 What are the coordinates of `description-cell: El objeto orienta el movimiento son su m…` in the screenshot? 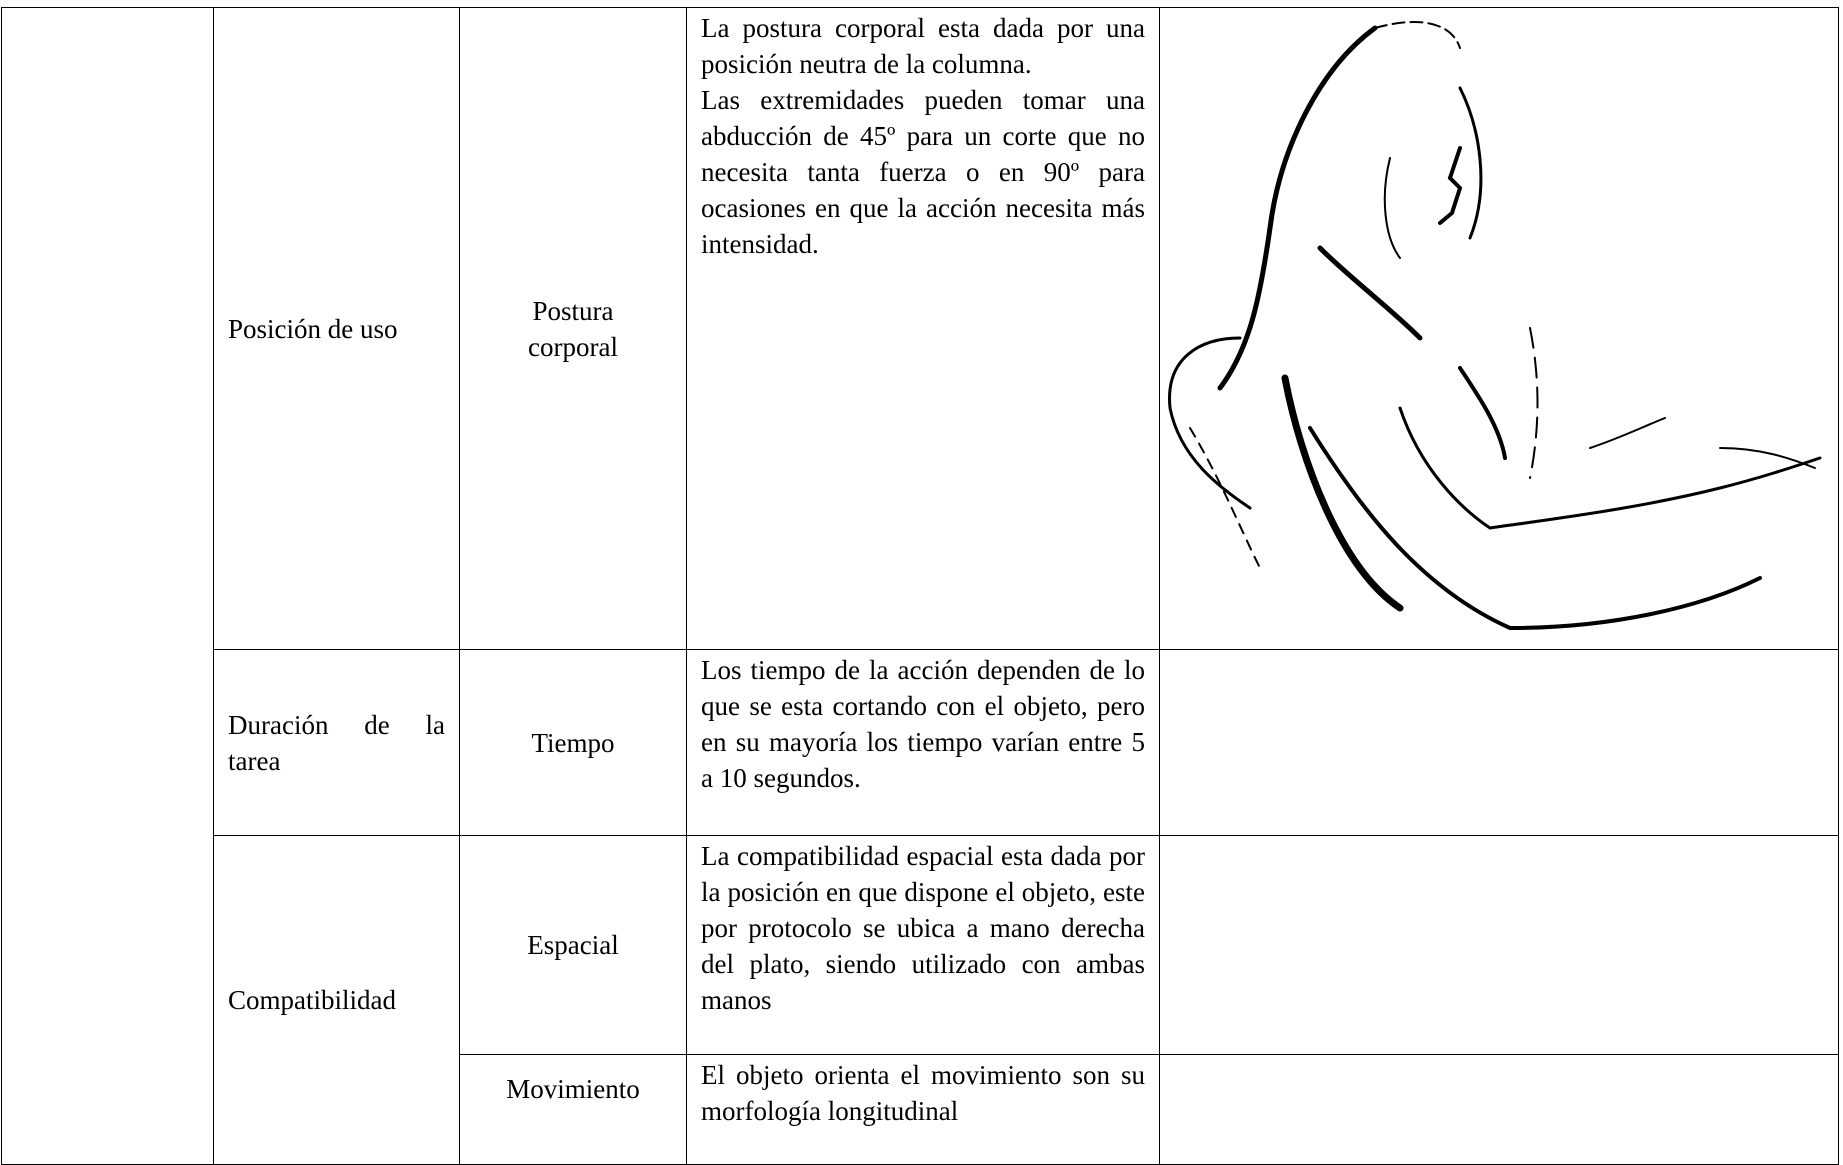 It's located at (923, 1109).